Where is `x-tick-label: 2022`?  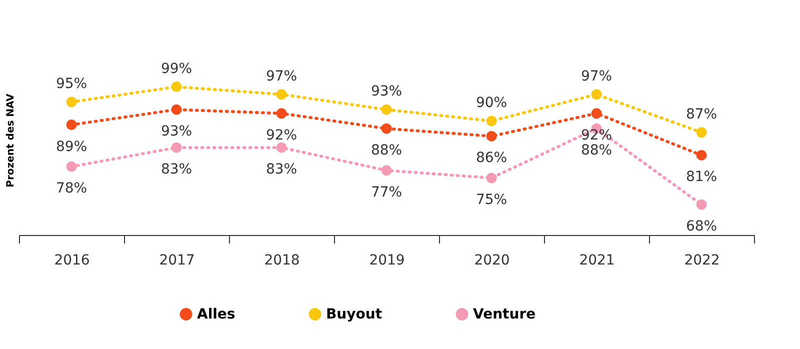
x-tick-label: 2022 is located at coordinates (702, 260).